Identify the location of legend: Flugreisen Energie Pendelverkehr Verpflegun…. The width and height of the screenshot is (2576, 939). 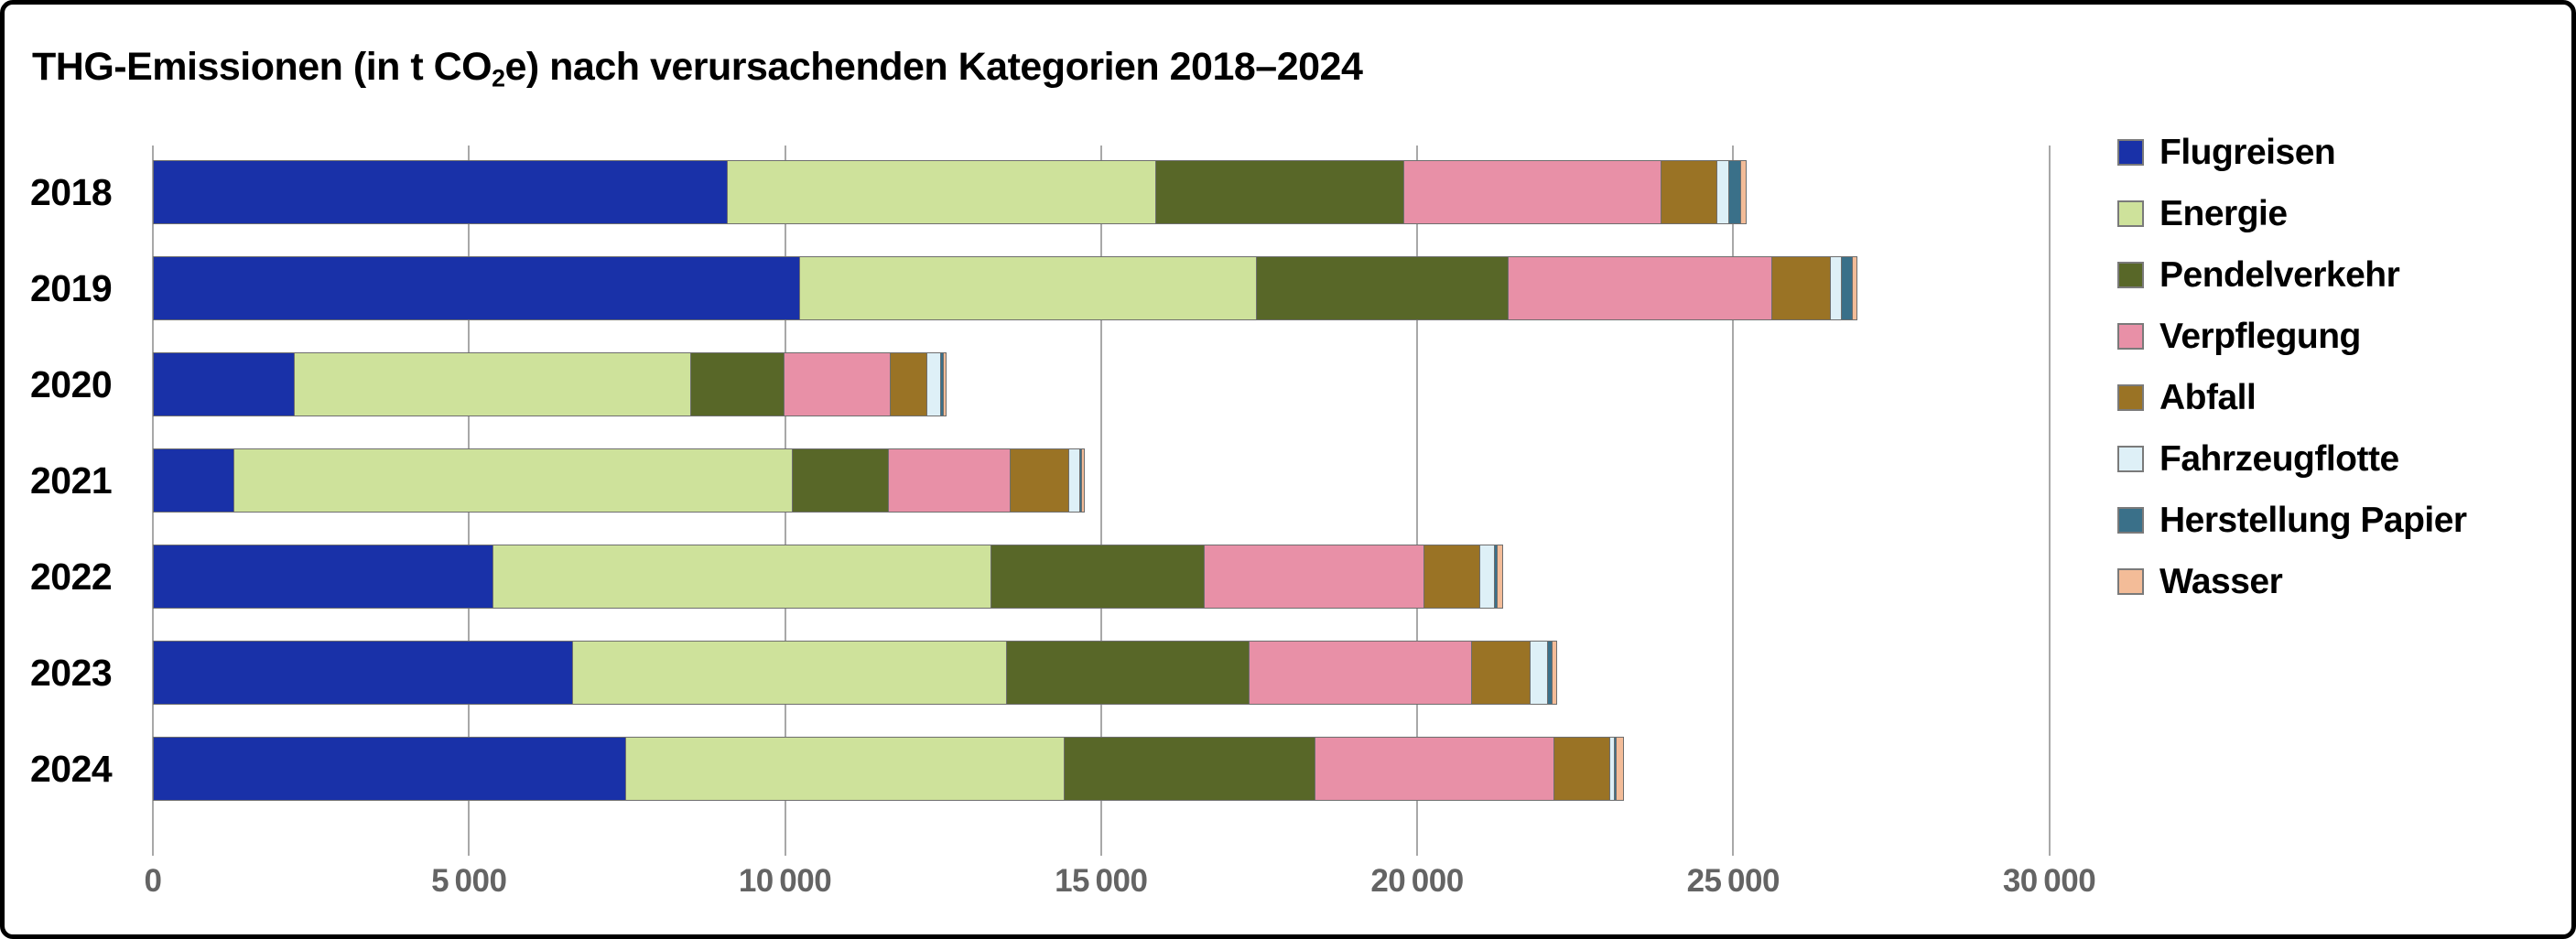
(2292, 367).